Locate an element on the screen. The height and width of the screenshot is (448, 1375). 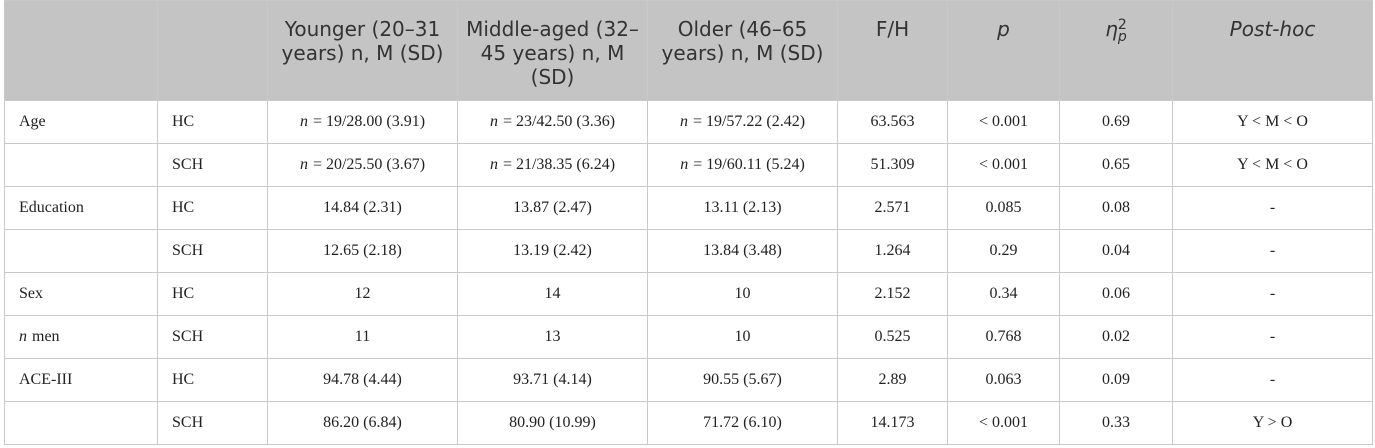
table-cell: 63.563 is located at coordinates (892, 122).